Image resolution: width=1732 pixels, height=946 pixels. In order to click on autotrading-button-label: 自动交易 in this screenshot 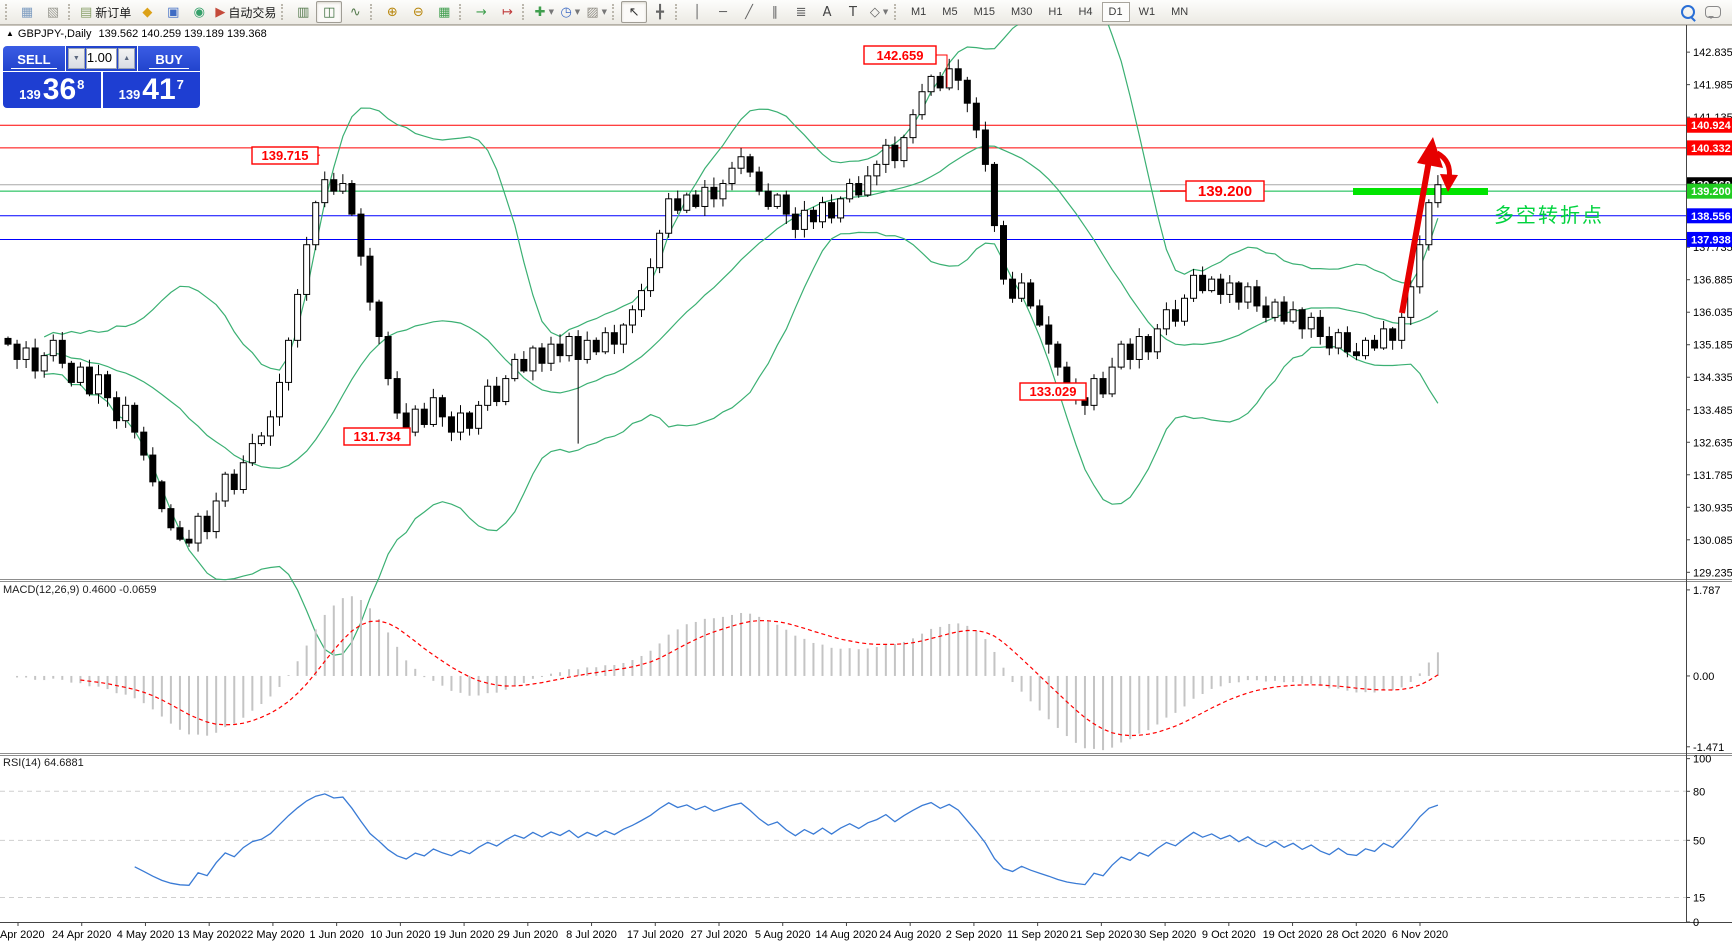, I will do `click(252, 12)`.